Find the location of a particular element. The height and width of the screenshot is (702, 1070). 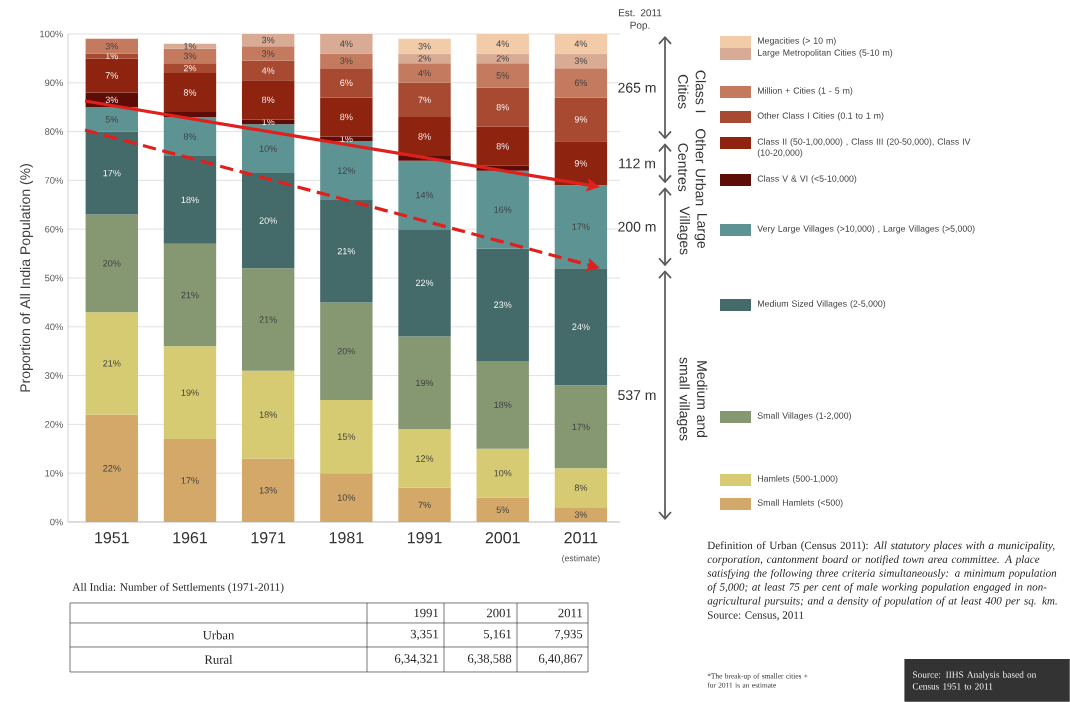

data-label: 19% is located at coordinates (425, 383).